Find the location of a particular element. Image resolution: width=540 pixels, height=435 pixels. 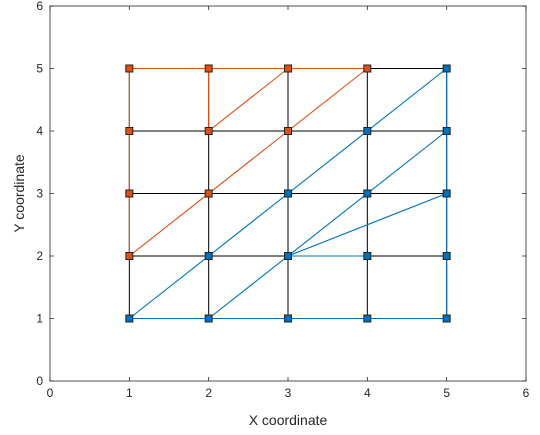

y-tick-label: 2 is located at coordinates (39, 256).